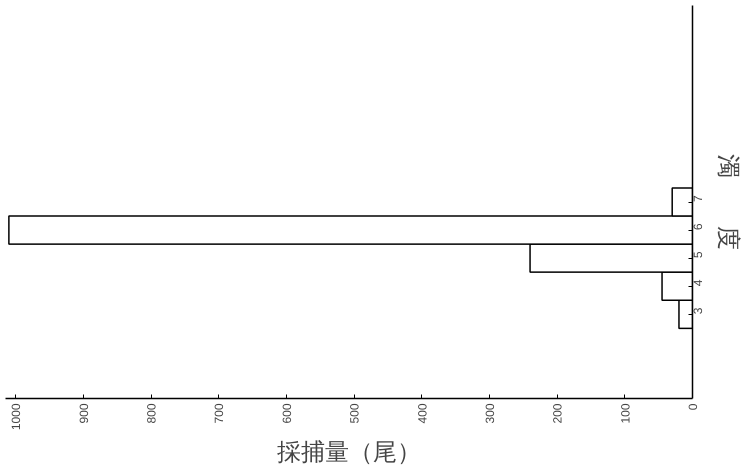 The image size is (745, 469). Describe the element at coordinates (355, 413) in the screenshot. I see `x-tick-label: 500` at that location.